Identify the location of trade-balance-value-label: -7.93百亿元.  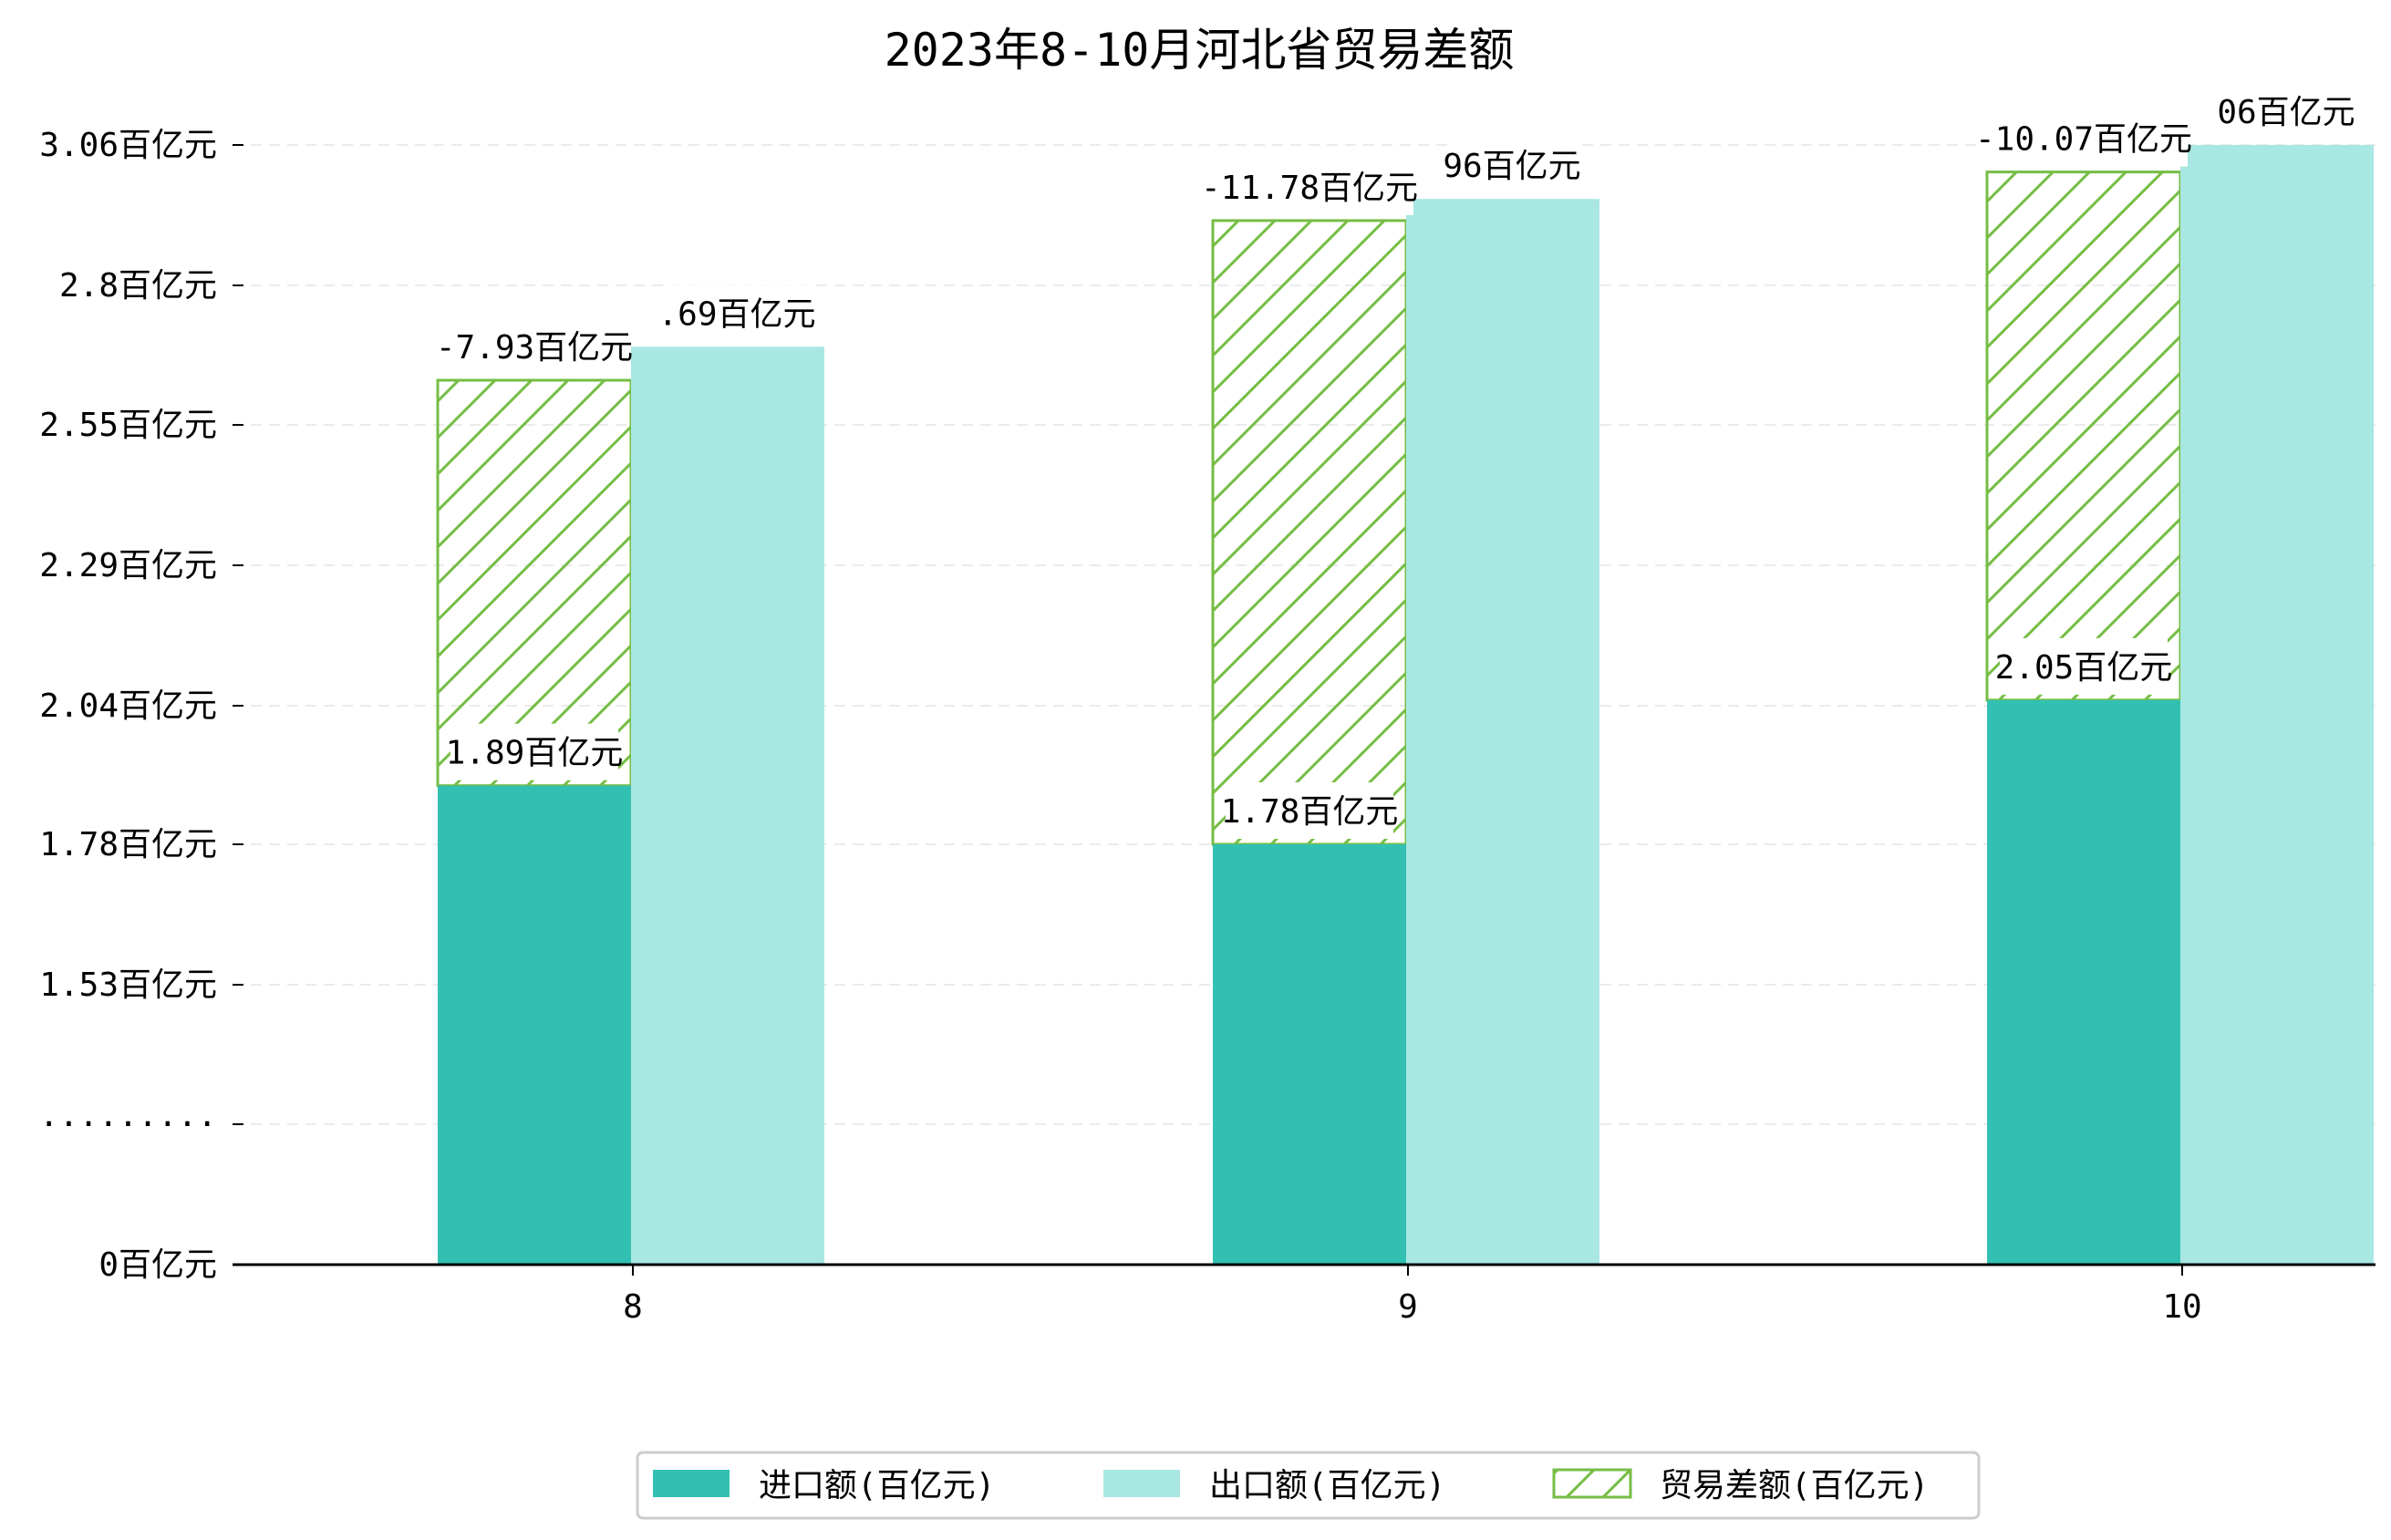
(534, 348).